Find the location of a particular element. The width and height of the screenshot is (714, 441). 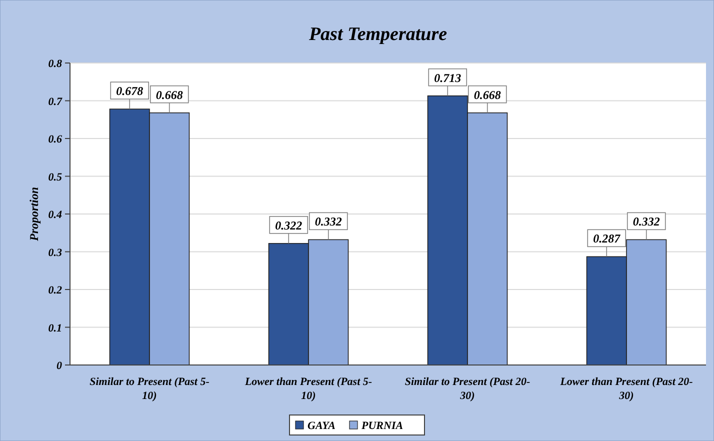

y-tick-label: 0.4 is located at coordinates (55, 215).